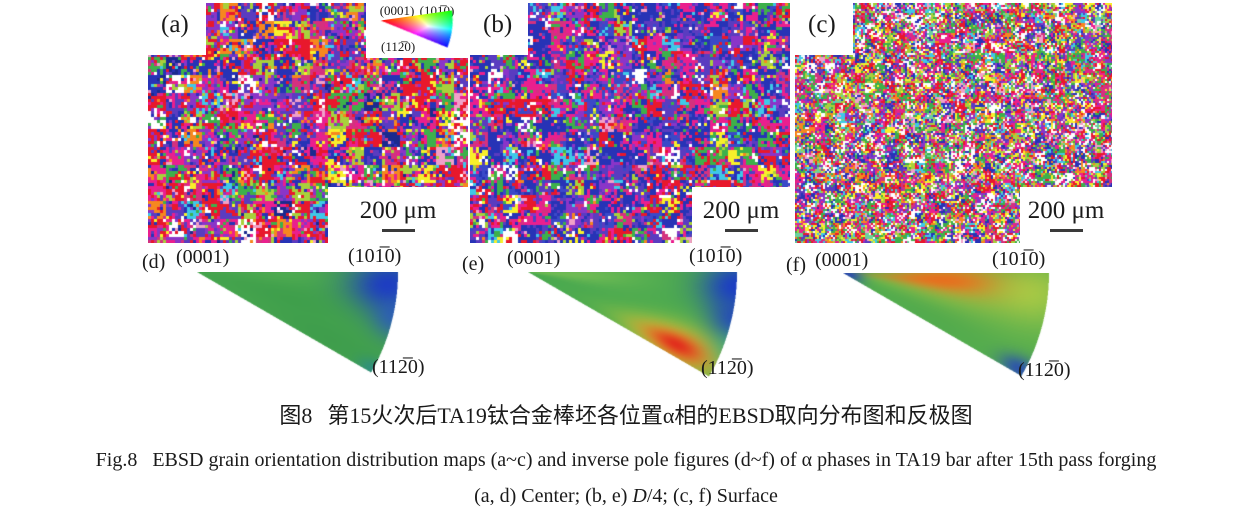 The height and width of the screenshot is (516, 1252). I want to click on ebsd-map-panel-c: (c) 200 μm, so click(953, 123).